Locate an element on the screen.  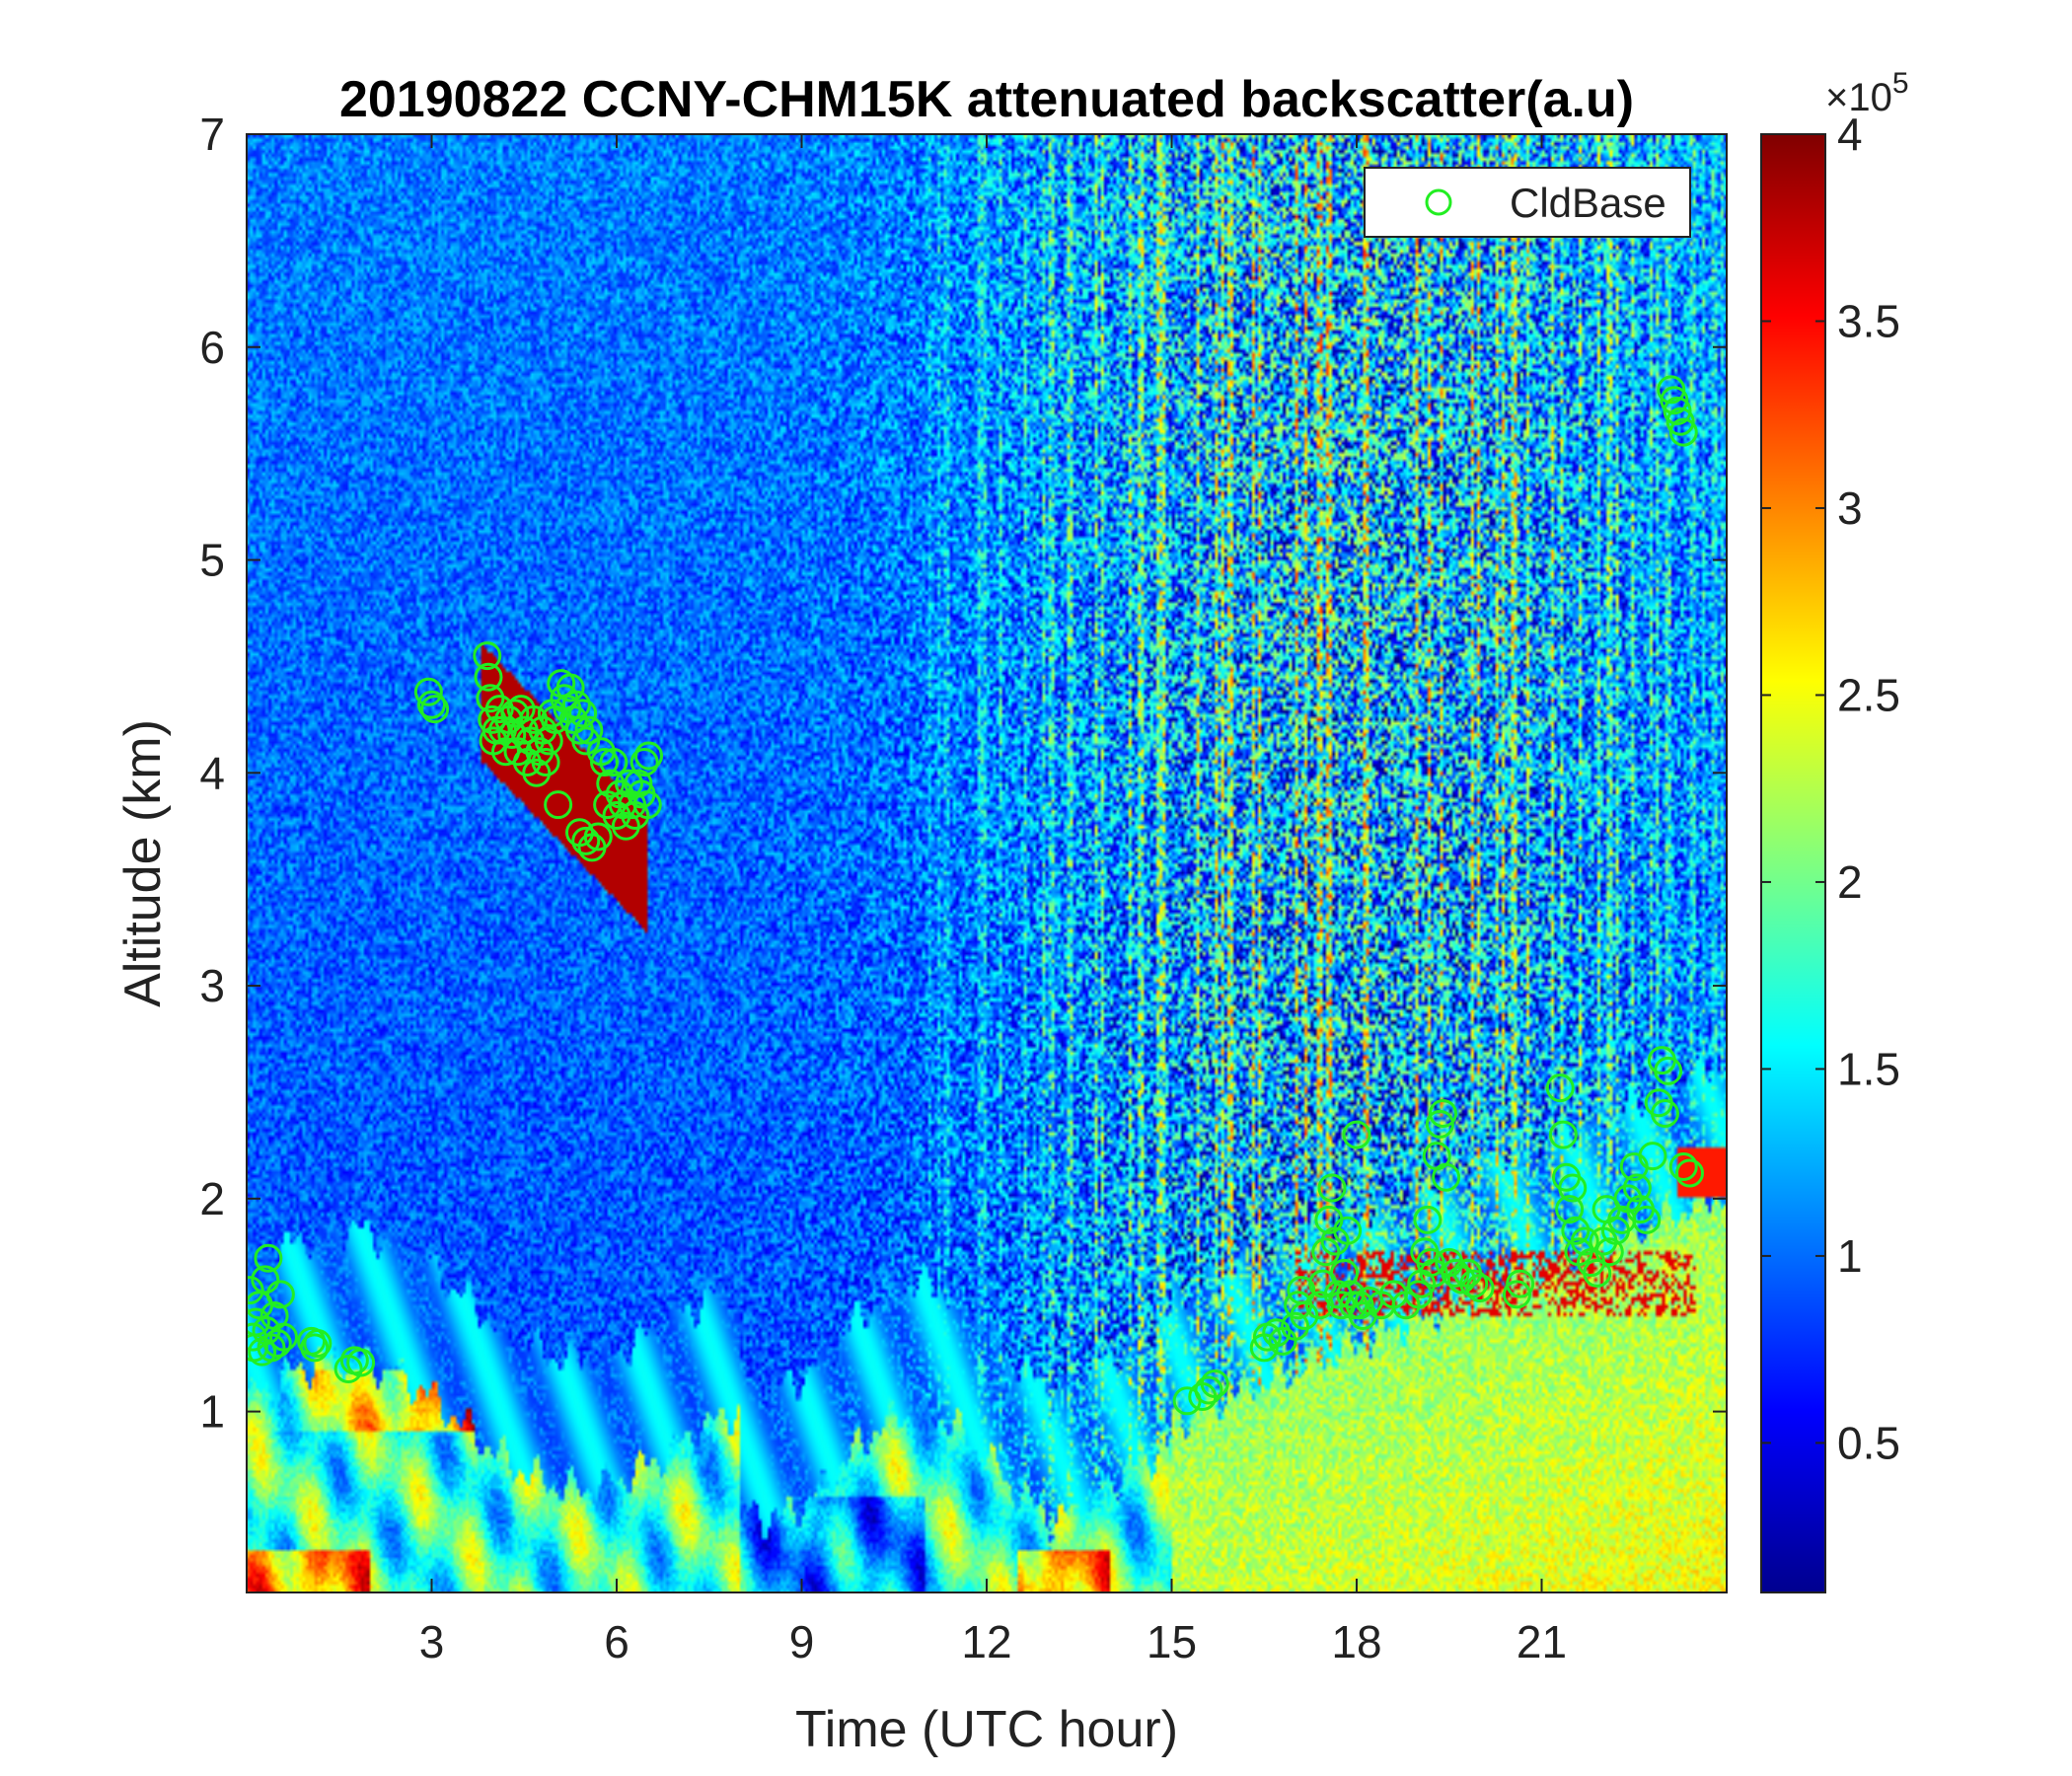
y-tick-label: 3 is located at coordinates (212, 986).